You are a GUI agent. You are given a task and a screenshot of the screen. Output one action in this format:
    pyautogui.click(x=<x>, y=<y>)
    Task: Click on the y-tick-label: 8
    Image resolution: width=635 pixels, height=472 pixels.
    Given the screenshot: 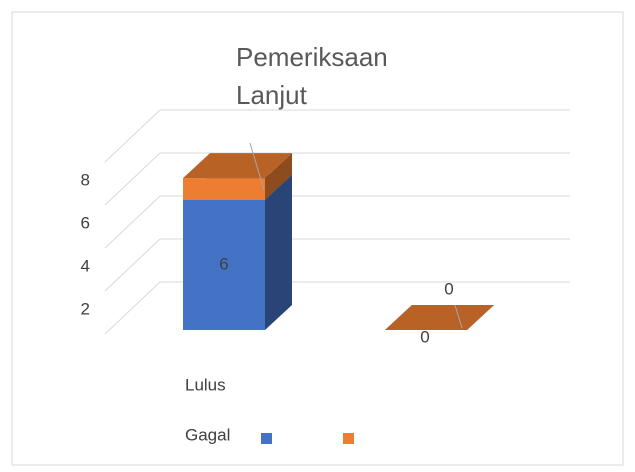 What is the action you would take?
    pyautogui.click(x=85, y=179)
    